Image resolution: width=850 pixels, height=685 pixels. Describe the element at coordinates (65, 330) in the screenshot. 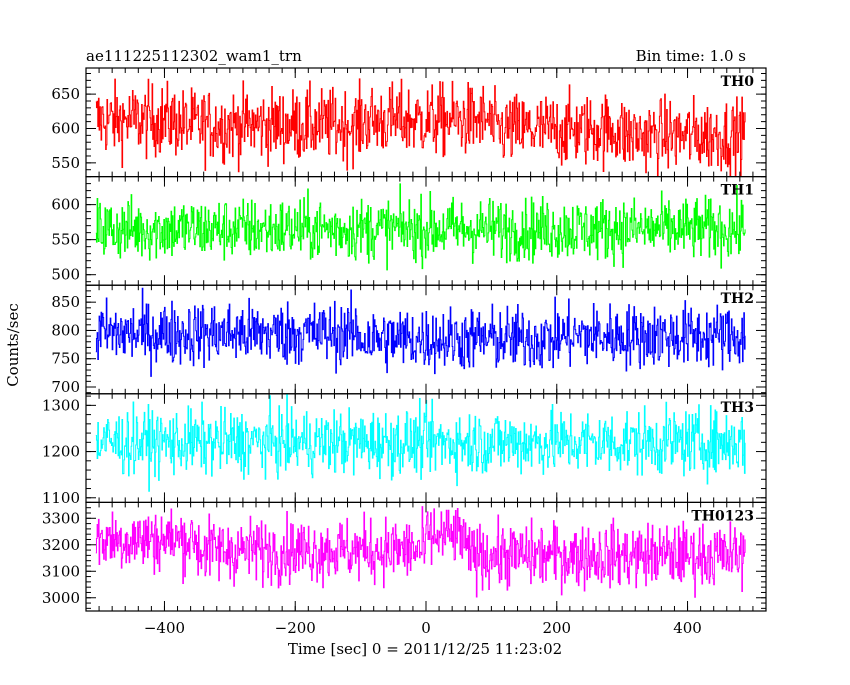

I see `y-tick-label: 800` at that location.